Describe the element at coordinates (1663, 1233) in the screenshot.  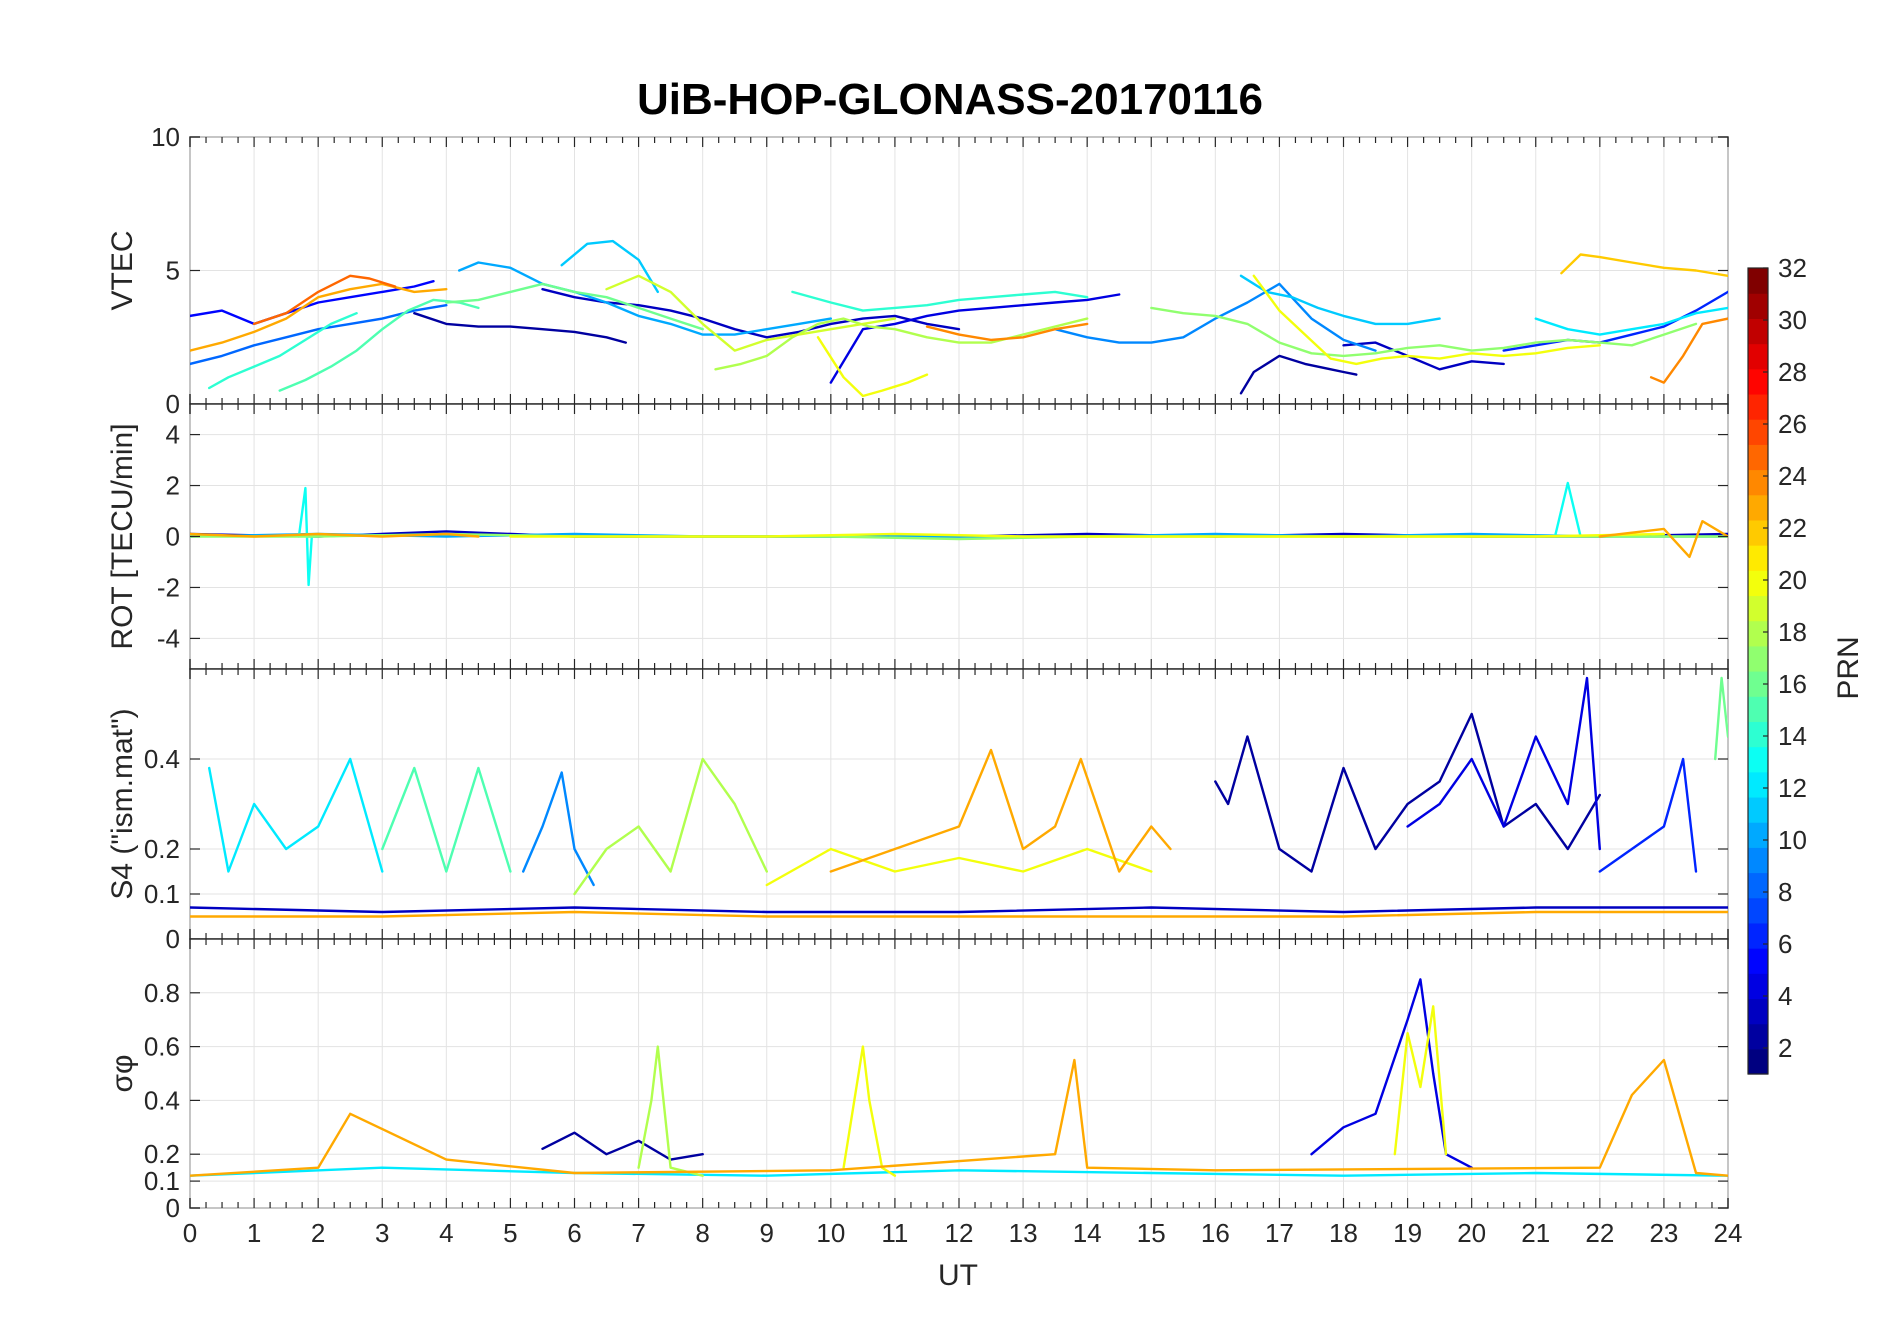
I see `x-tick-label: 23` at that location.